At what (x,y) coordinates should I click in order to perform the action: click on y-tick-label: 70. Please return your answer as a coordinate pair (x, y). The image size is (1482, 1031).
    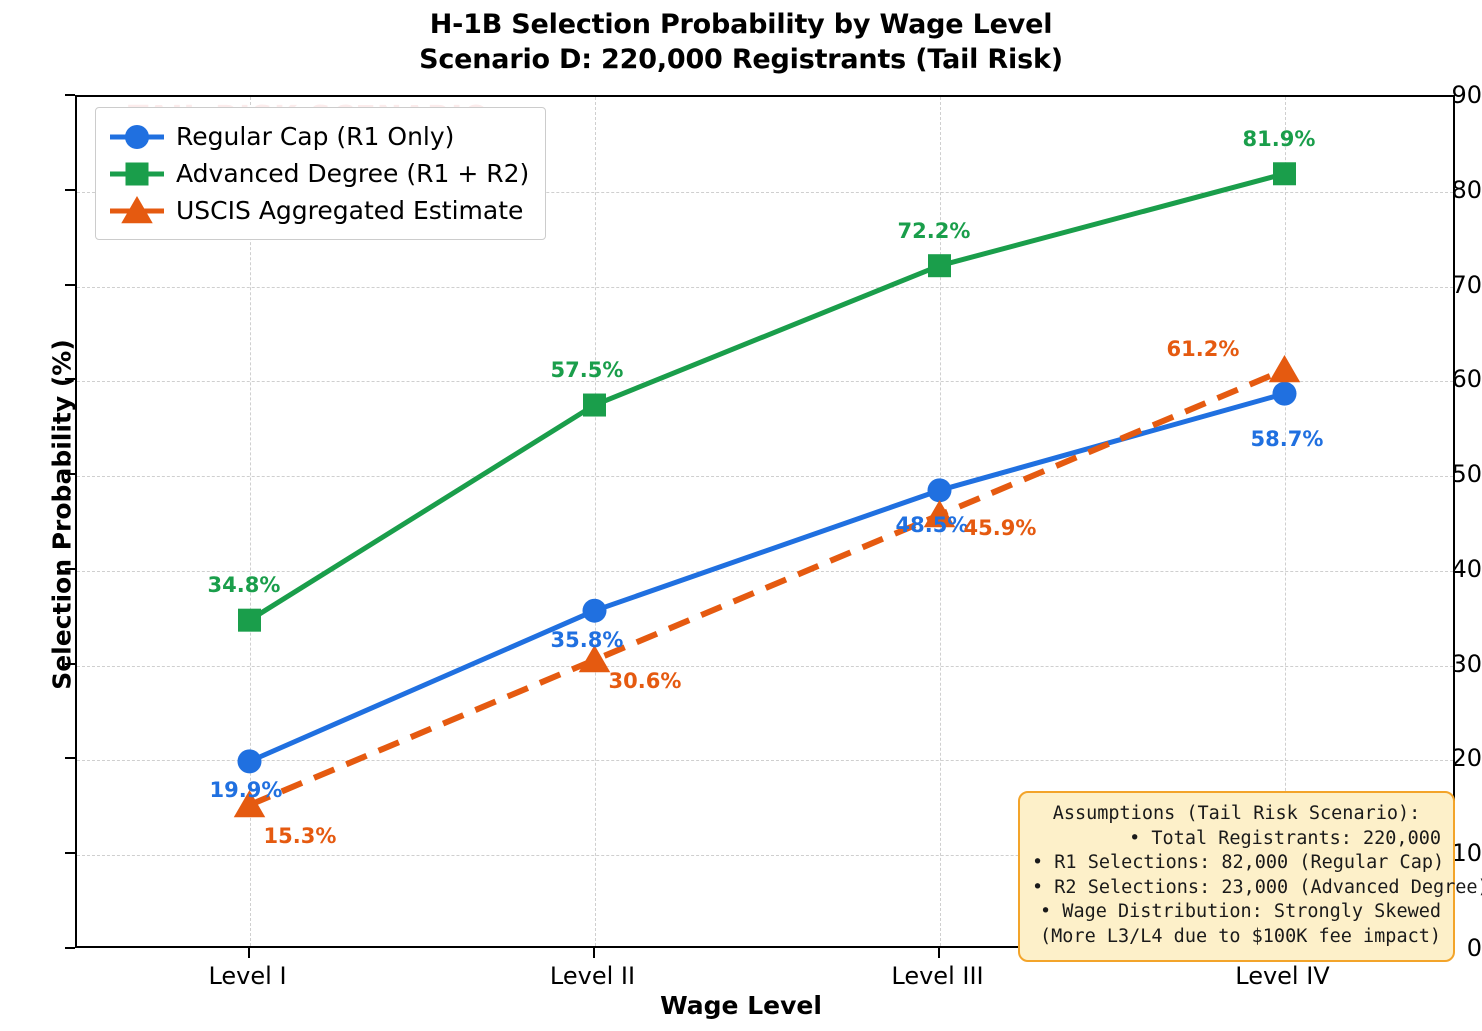
    Looking at the image, I should click on (1466, 284).